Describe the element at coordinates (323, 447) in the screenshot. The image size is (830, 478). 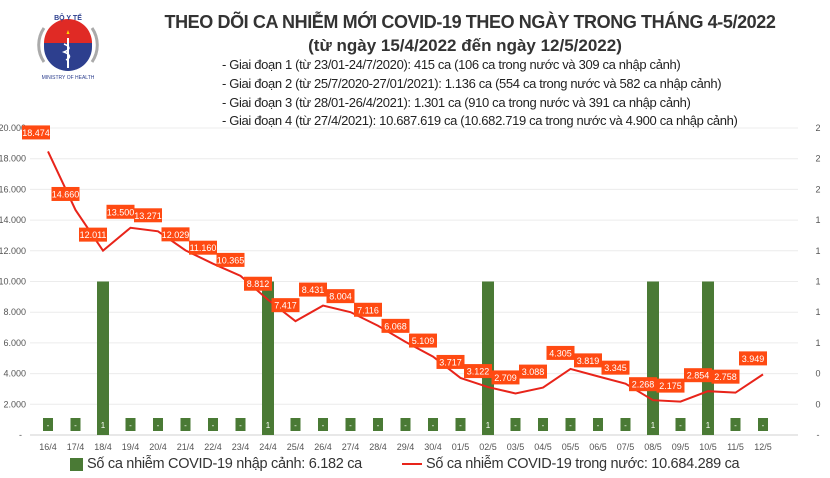
I see `x-tick-label: 26/4` at that location.